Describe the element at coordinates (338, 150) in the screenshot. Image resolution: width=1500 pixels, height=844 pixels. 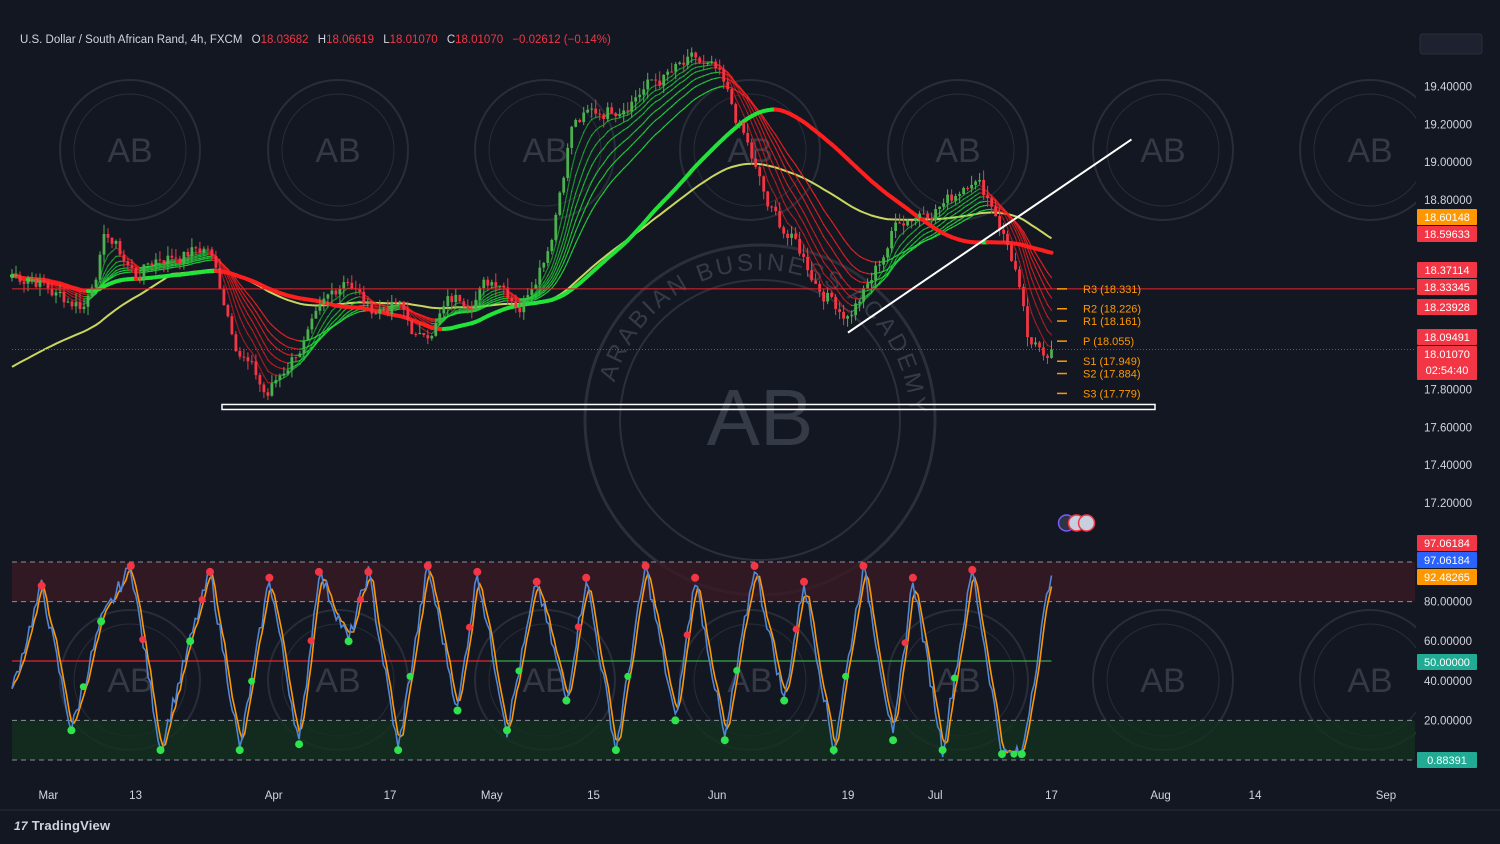
I see `watermark-ring` at that location.